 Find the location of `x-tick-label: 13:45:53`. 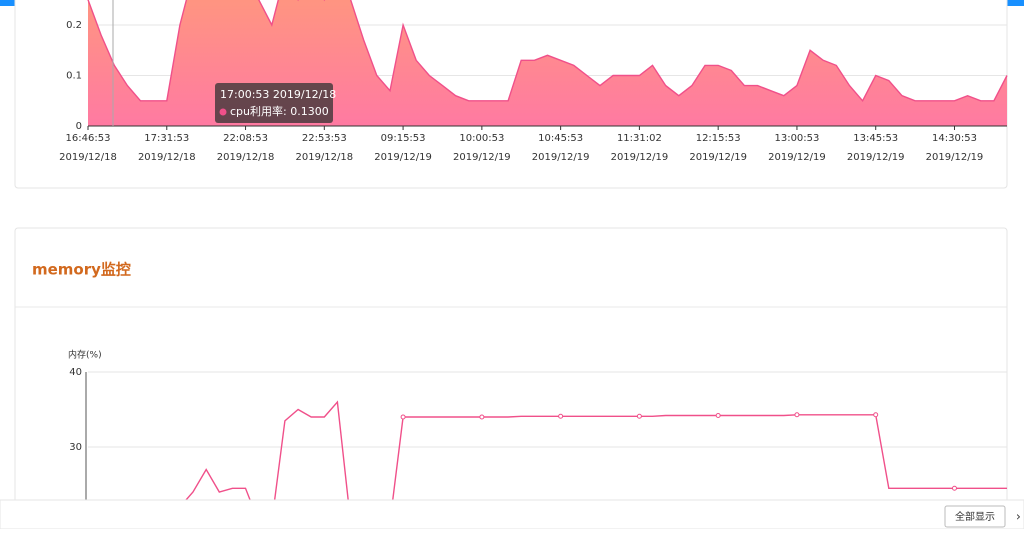

x-tick-label: 13:45:53 is located at coordinates (875, 138).